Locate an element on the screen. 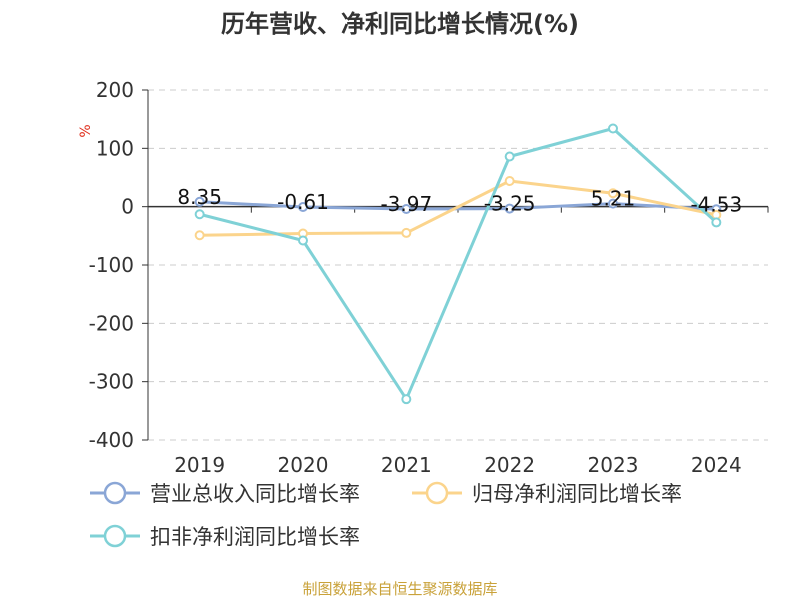 This screenshot has width=800, height=604. legend-label: 营业总收入同比增长率 is located at coordinates (255, 494).